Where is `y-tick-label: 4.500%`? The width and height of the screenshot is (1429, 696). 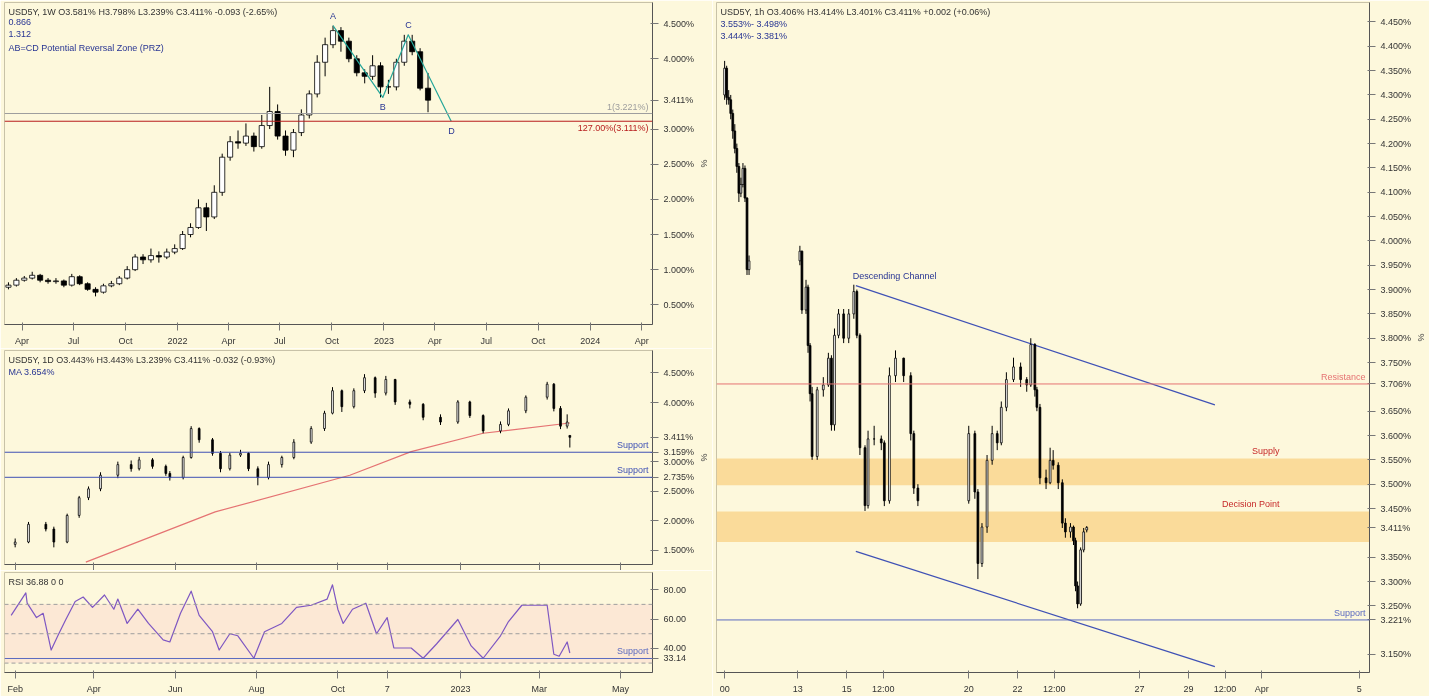
y-tick-label: 4.500% is located at coordinates (679, 372).